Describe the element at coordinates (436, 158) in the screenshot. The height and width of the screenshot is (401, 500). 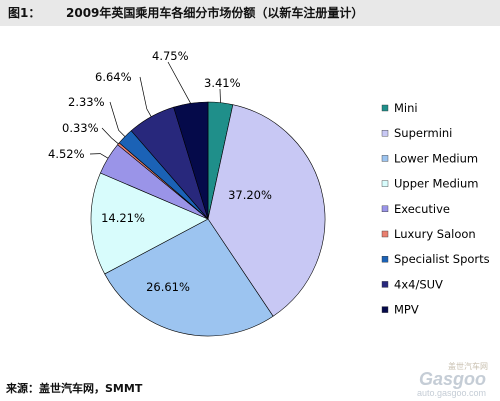
I see `legend-label-lower-medium: Lower Medium` at that location.